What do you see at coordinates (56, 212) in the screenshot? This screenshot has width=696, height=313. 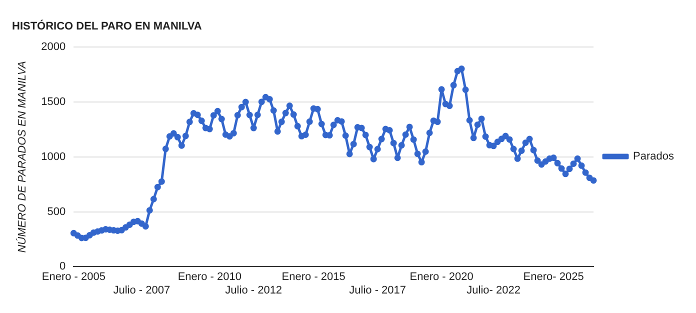 I see `y-tick-label: 500` at bounding box center [56, 212].